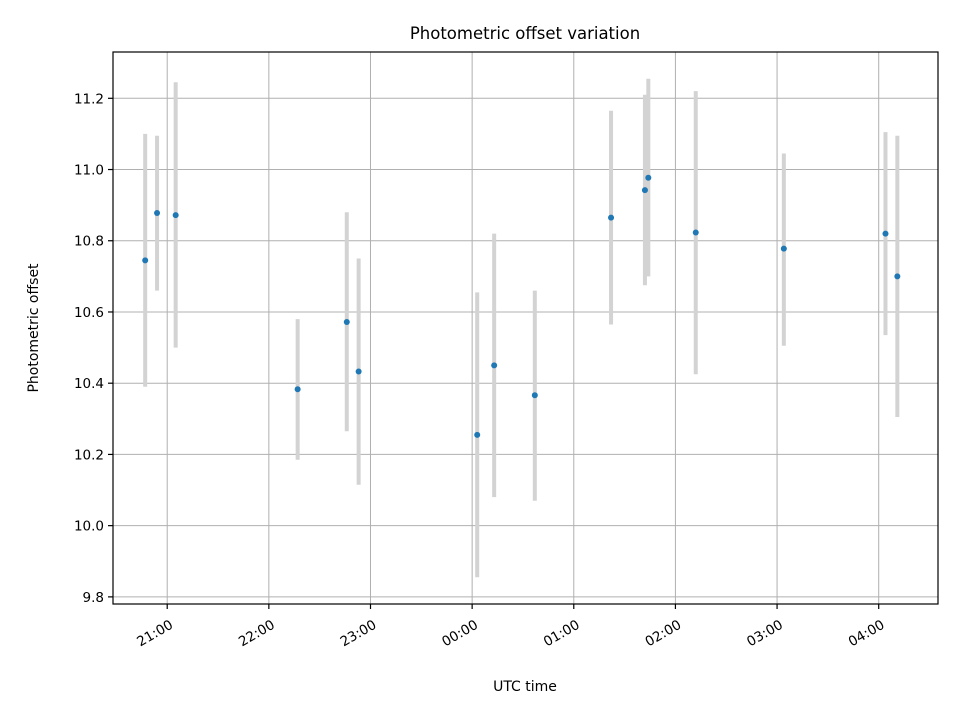  Describe the element at coordinates (511, 627) in the screenshot. I see `x-axis-ticks: 21:00 22:00 23:00 00:00 01:00 02:00 03:00 04:00` at that location.